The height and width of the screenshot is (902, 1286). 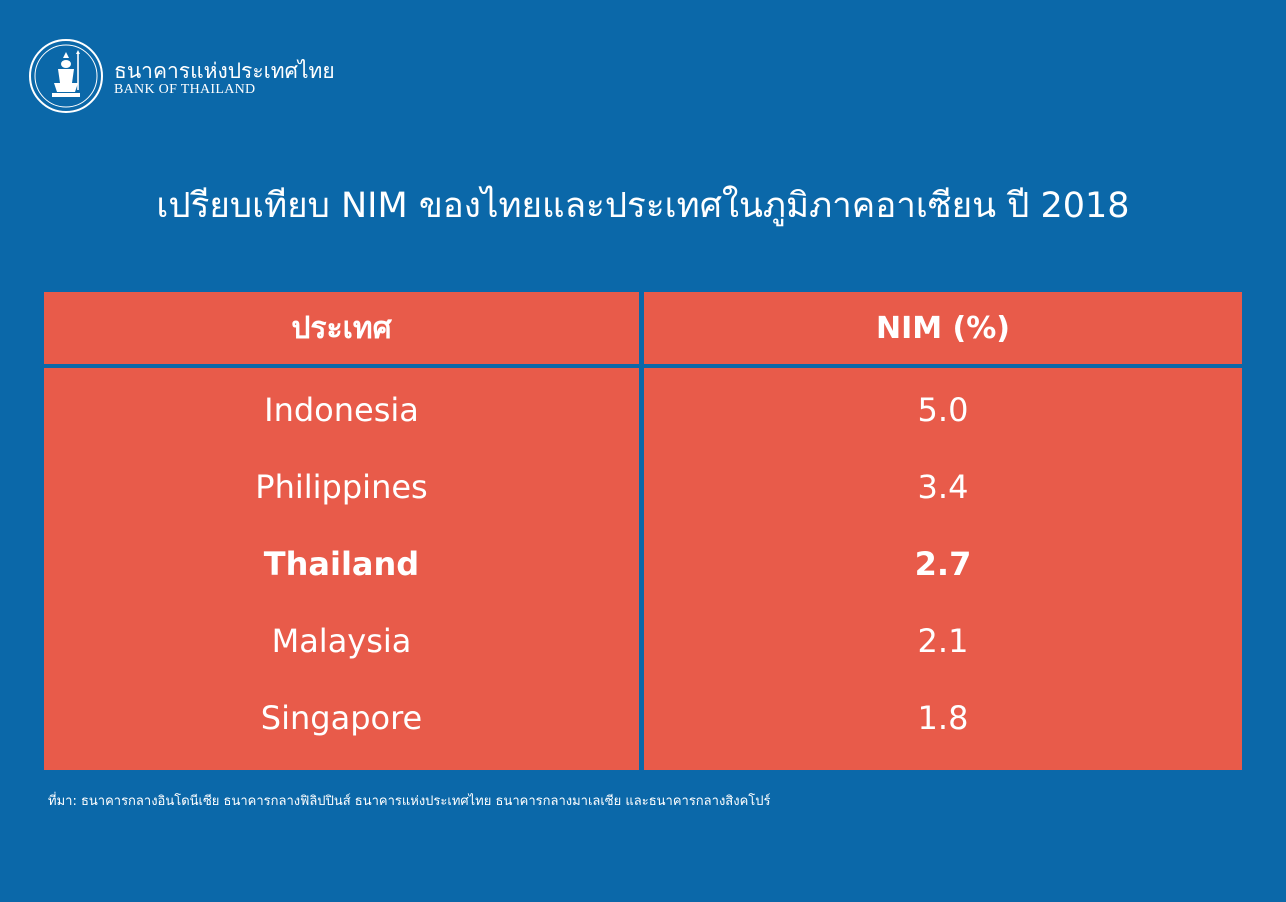 What do you see at coordinates (943, 328) in the screenshot?
I see `header-nim: NIM (%)` at bounding box center [943, 328].